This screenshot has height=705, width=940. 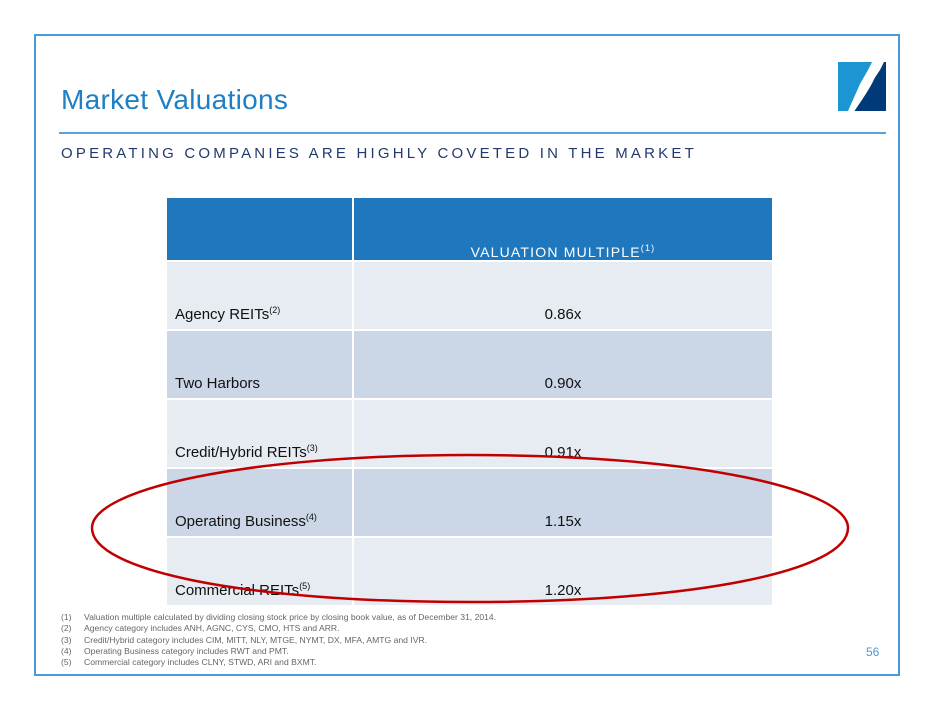 What do you see at coordinates (66, 662) in the screenshot?
I see `footnote-number: (5)` at bounding box center [66, 662].